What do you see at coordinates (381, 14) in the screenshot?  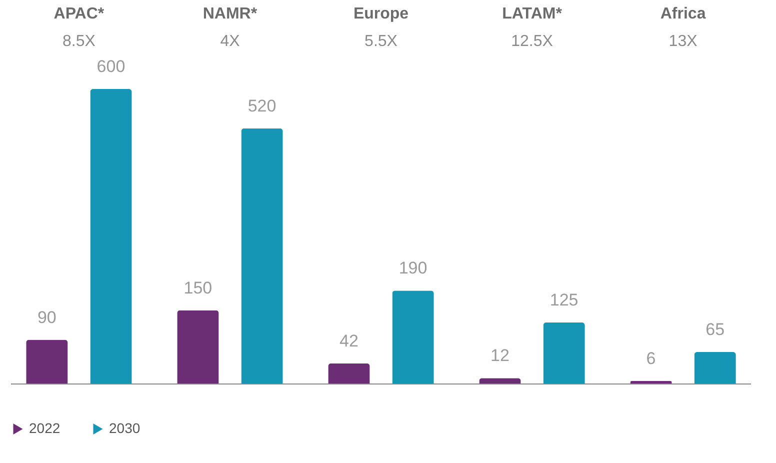 I see `x-tick-label: Europe` at bounding box center [381, 14].